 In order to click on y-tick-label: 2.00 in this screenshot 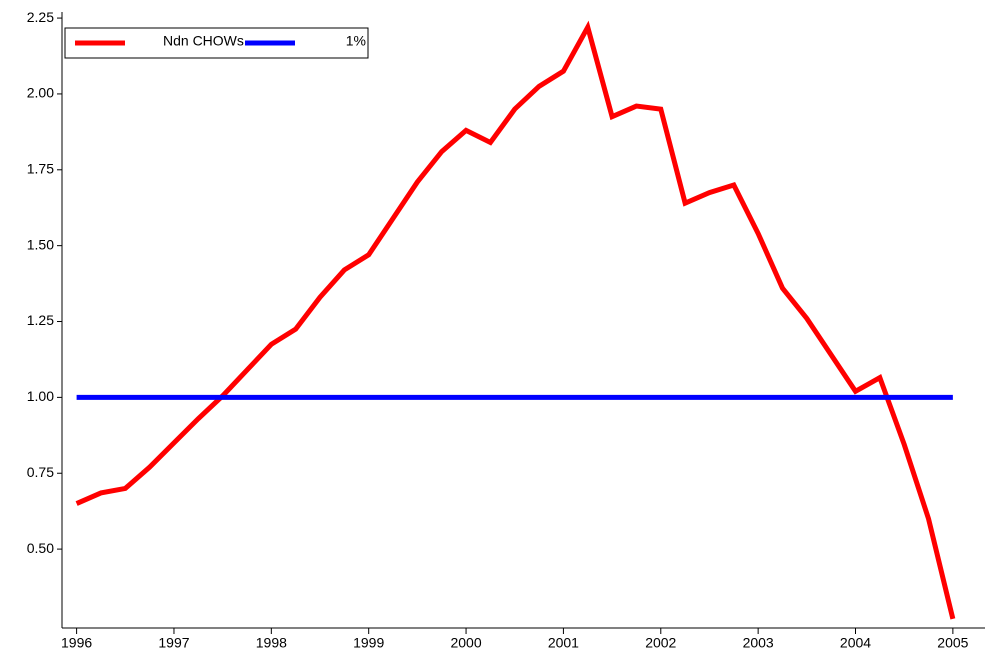, I will do `click(40, 93)`.